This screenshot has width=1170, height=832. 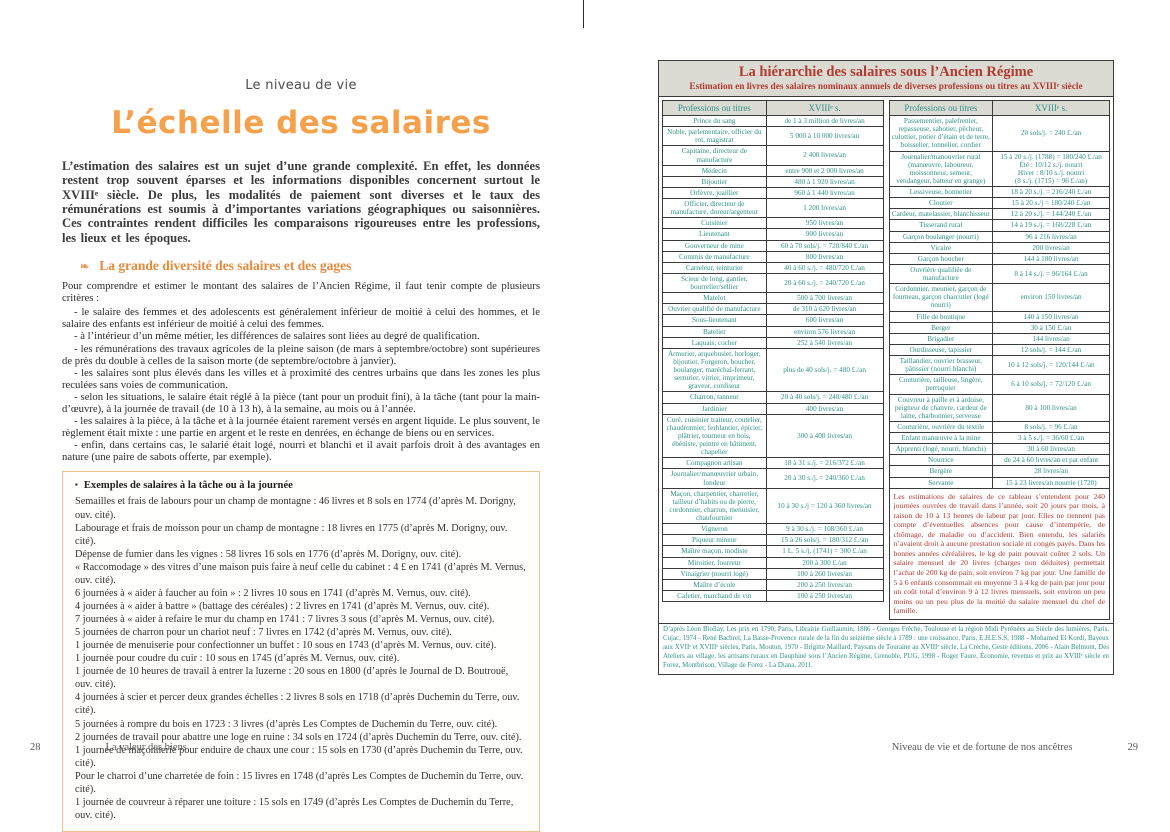 What do you see at coordinates (1051, 482) in the screenshot?
I see `salary-cell: 15 à 23 livres/an nourrie (1720)` at bounding box center [1051, 482].